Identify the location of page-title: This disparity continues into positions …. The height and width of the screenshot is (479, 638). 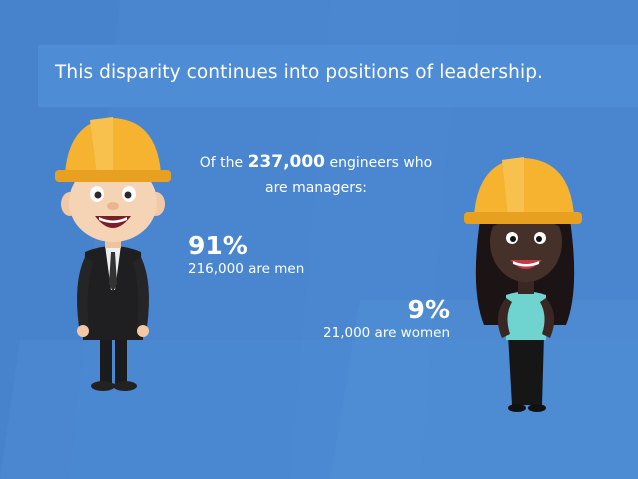
(299, 72).